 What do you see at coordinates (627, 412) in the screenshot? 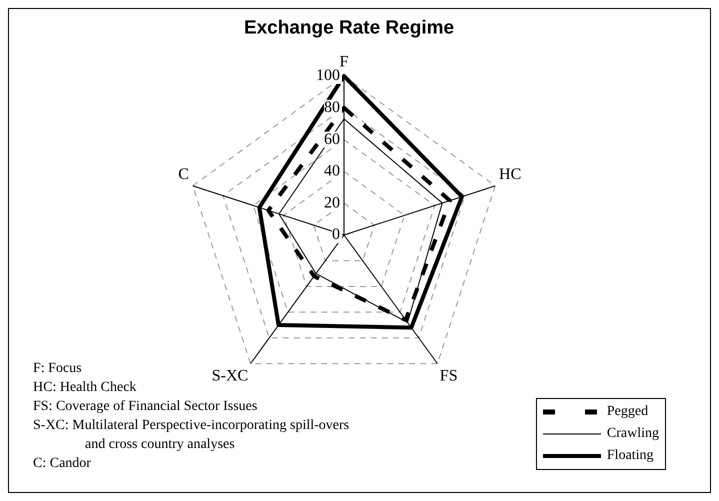
I see `legend-label: Pegged` at bounding box center [627, 412].